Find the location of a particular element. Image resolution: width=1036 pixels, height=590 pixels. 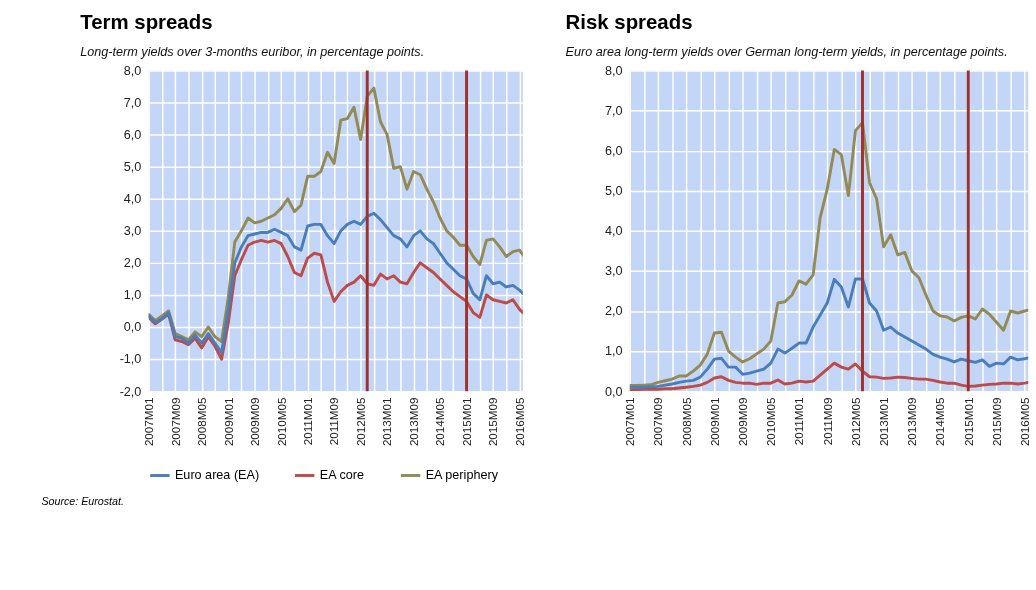

chart-subtitle: Euro area long-term yields over German long-term yields, in percentage points. is located at coordinates (786, 51).